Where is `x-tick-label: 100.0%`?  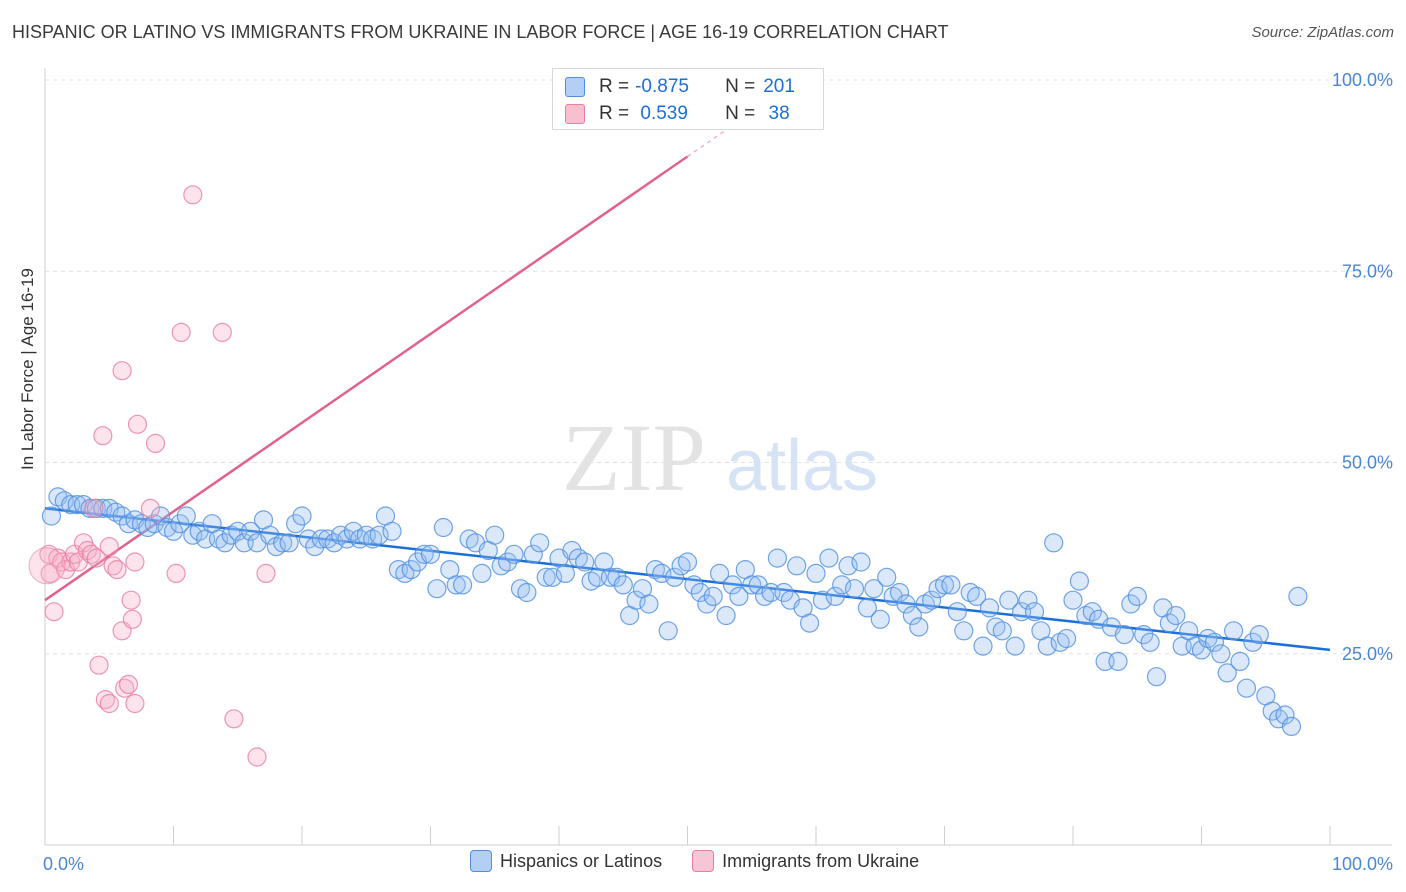
x-tick-label: 100.0% is located at coordinates (1362, 864).